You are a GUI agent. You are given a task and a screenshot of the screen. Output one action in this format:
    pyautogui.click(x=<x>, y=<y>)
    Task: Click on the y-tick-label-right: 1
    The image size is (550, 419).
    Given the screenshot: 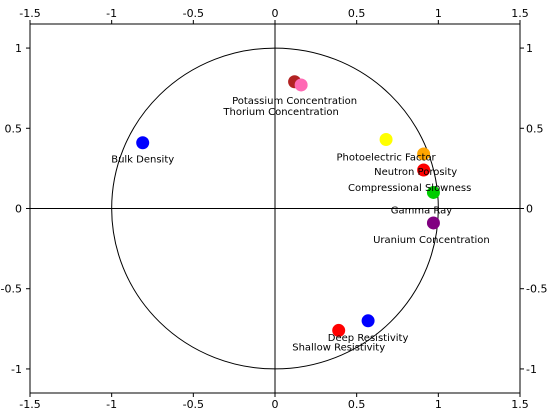 What is the action you would take?
    pyautogui.click(x=529, y=48)
    